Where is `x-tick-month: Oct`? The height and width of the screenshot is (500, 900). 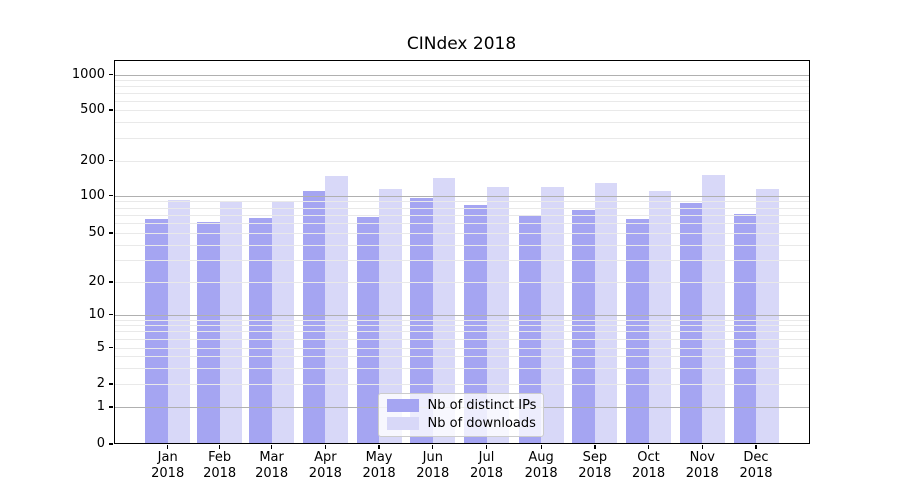
x-tick-month: Oct is located at coordinates (648, 457).